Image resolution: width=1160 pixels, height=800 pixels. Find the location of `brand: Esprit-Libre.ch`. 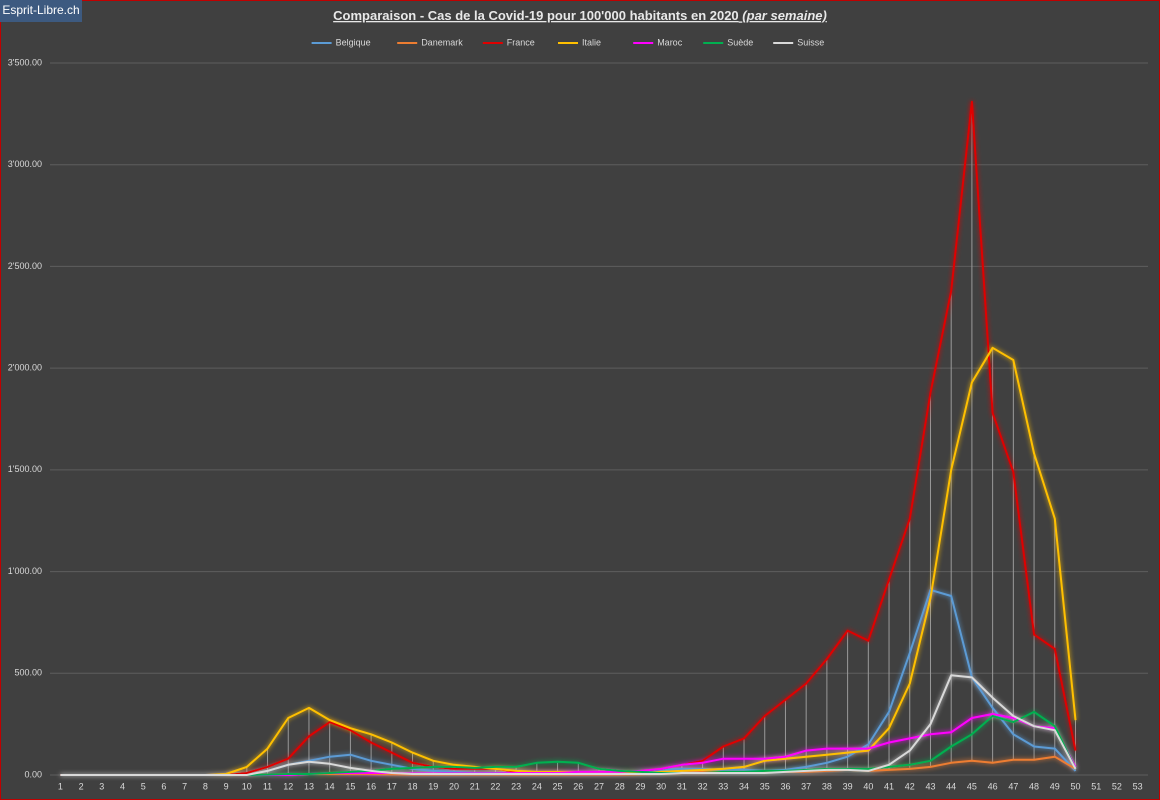

brand: Esprit-Libre.ch is located at coordinates (40, 10).